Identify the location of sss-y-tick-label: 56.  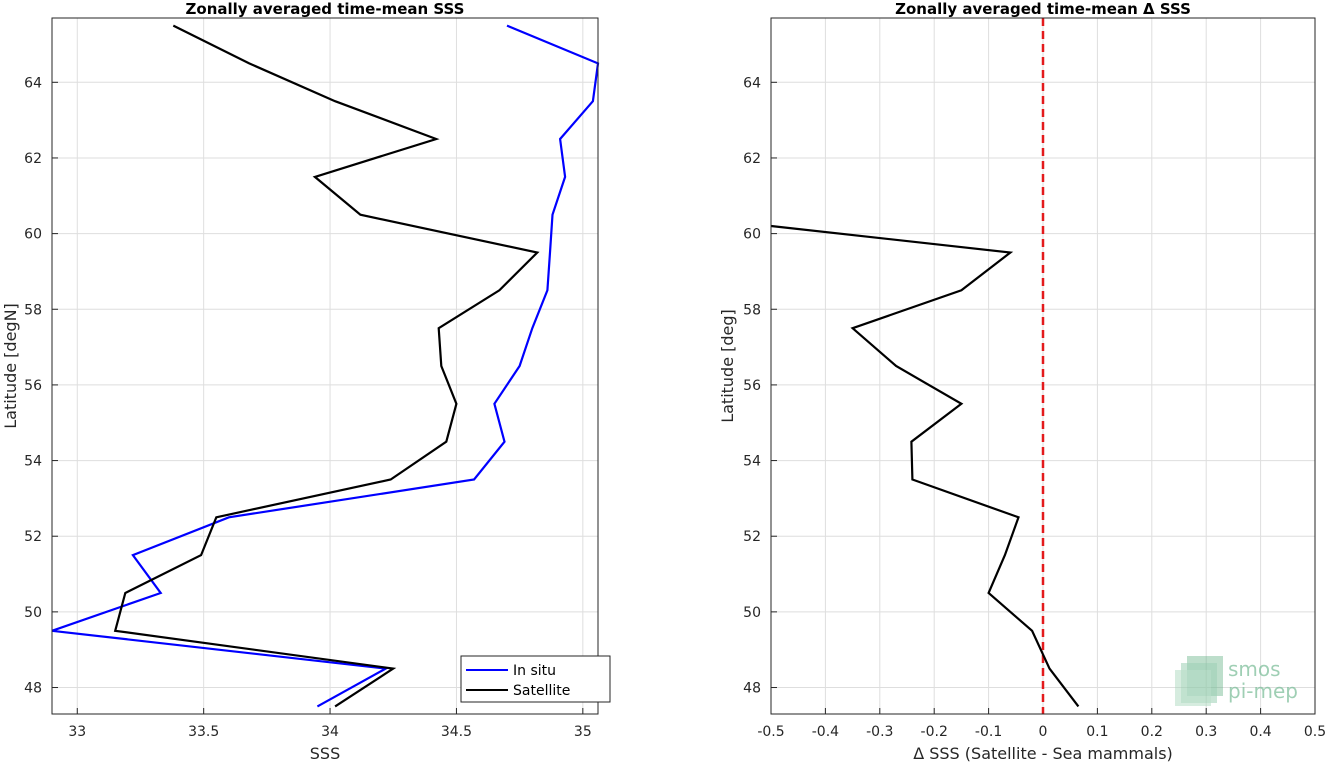
(33, 386).